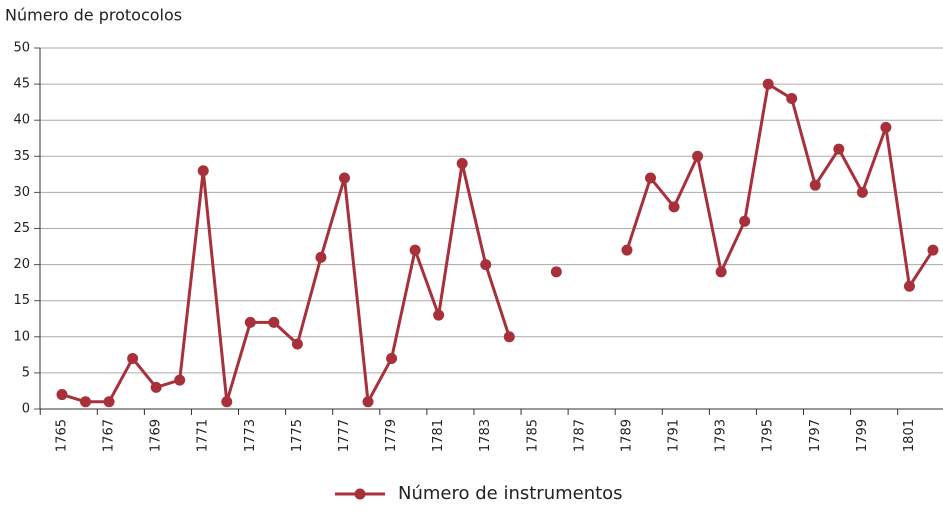  I want to click on y-tick-label: 10, so click(21, 336).